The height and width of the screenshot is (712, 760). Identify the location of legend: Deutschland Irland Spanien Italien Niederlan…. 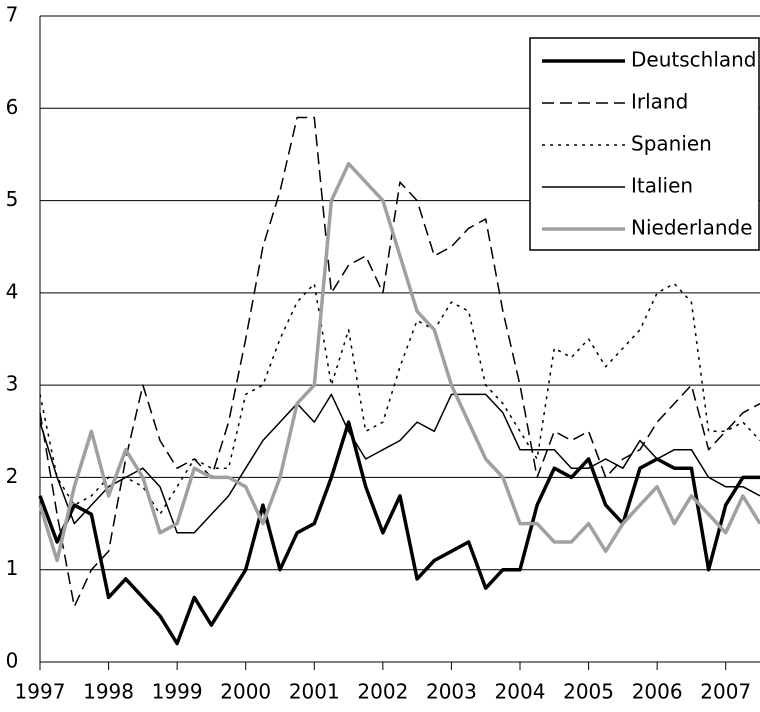
(644, 144).